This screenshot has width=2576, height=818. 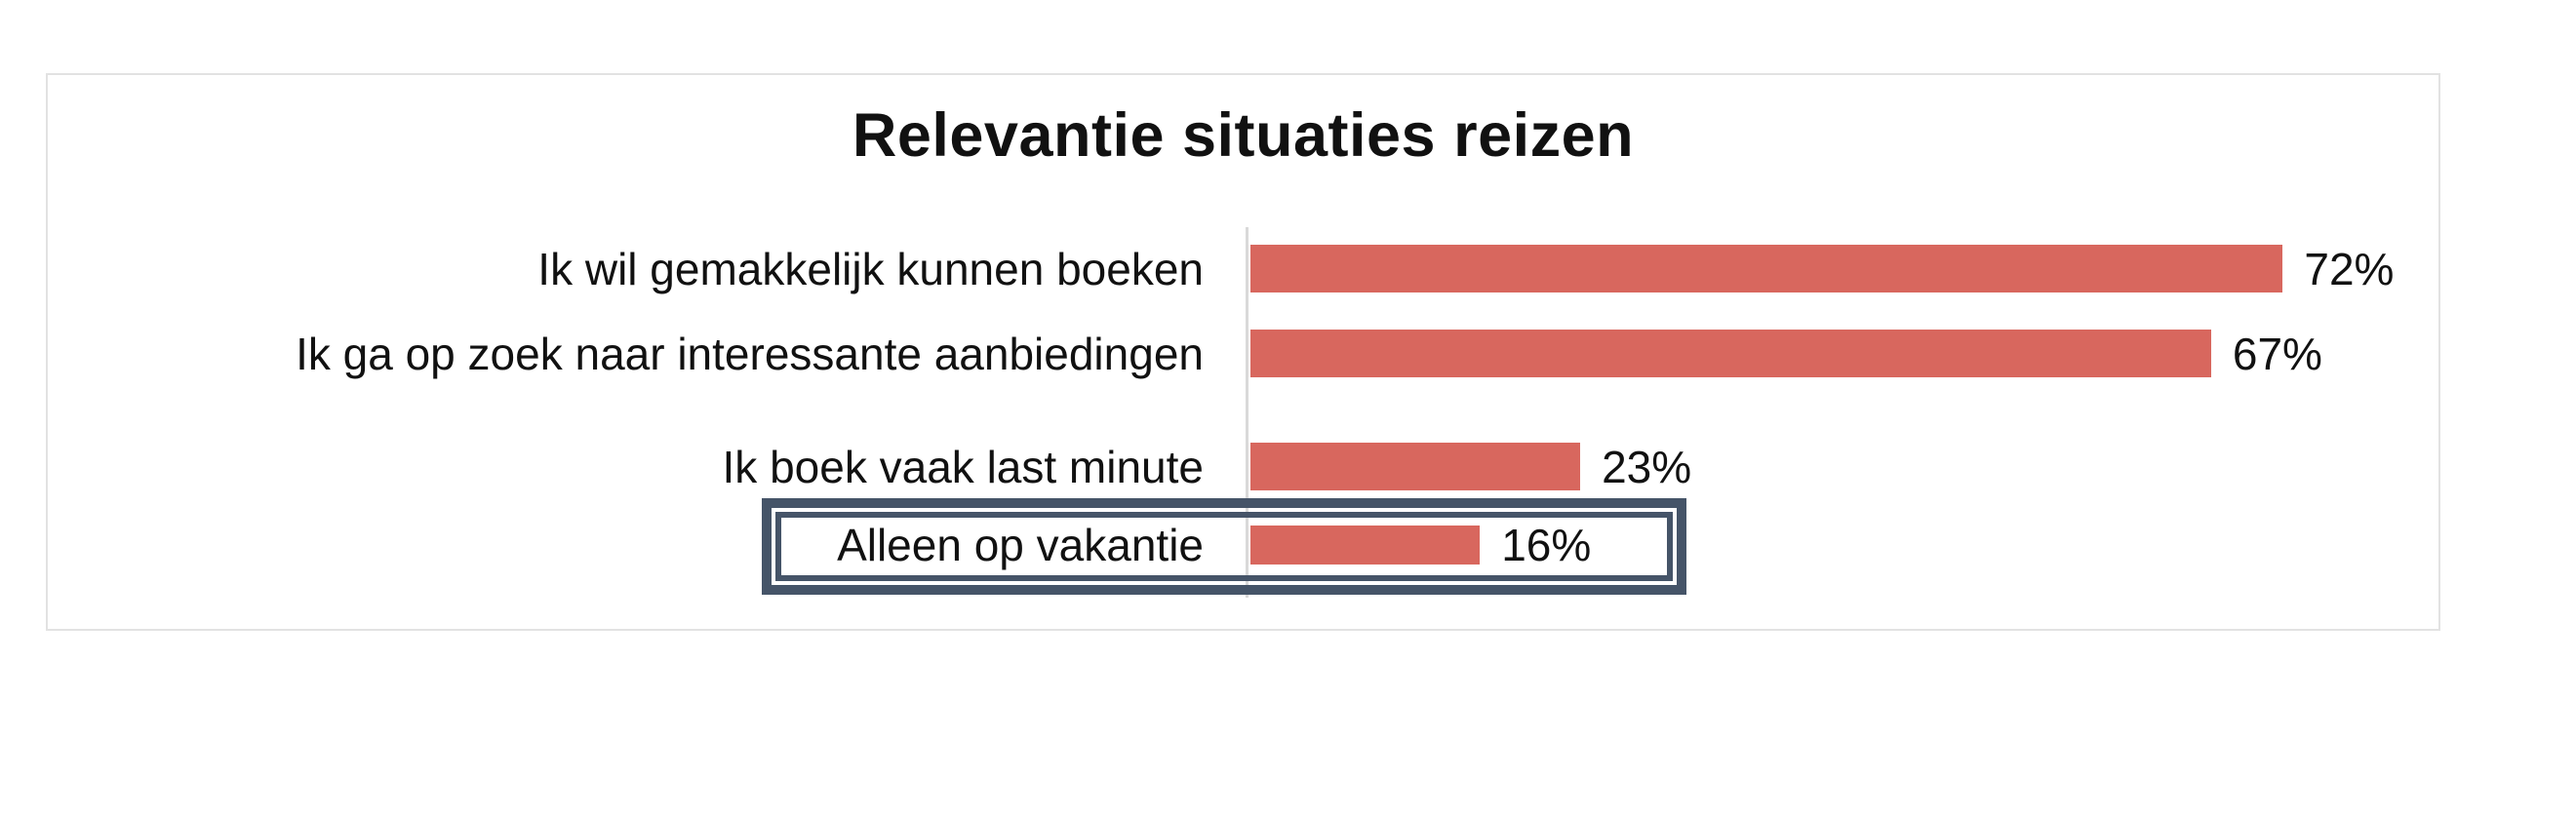 I want to click on bar-row: Ik boek vaak last minute 23%, so click(x=1243, y=466).